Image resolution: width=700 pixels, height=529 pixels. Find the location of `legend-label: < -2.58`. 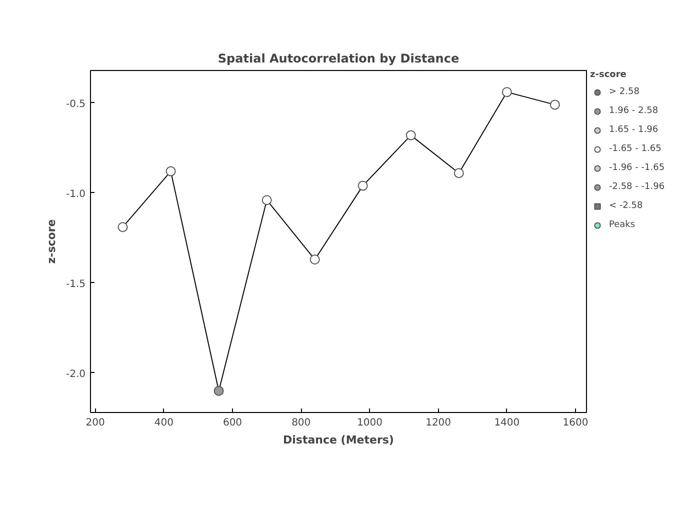

legend-label: < -2.58 is located at coordinates (626, 206).